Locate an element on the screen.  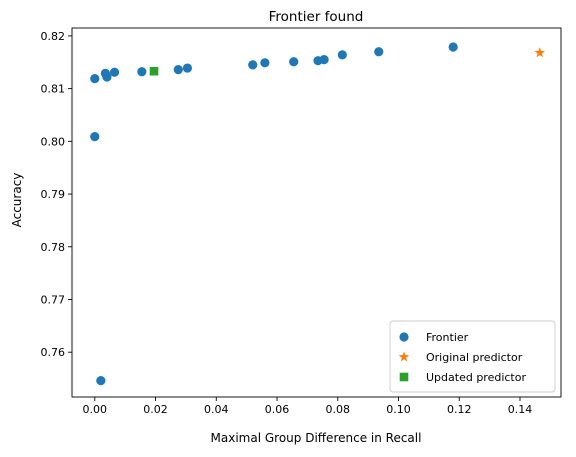
original-predictor-point is located at coordinates (540, 52).